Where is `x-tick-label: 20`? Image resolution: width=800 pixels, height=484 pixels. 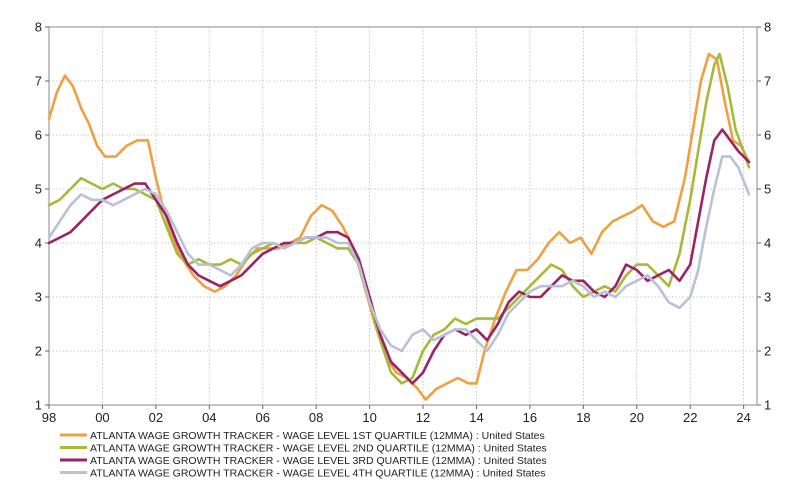
x-tick-label: 20 is located at coordinates (637, 417).